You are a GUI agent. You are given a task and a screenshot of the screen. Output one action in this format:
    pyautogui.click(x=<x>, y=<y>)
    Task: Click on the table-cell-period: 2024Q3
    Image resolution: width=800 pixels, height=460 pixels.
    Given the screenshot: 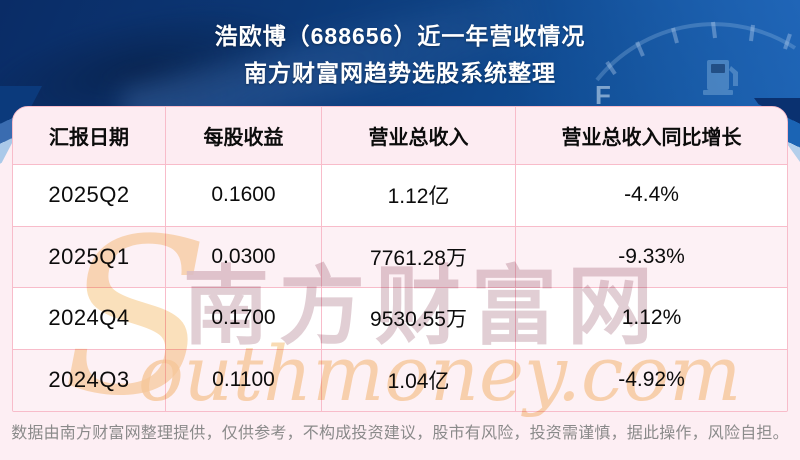 What is the action you would take?
    pyautogui.click(x=89, y=380)
    